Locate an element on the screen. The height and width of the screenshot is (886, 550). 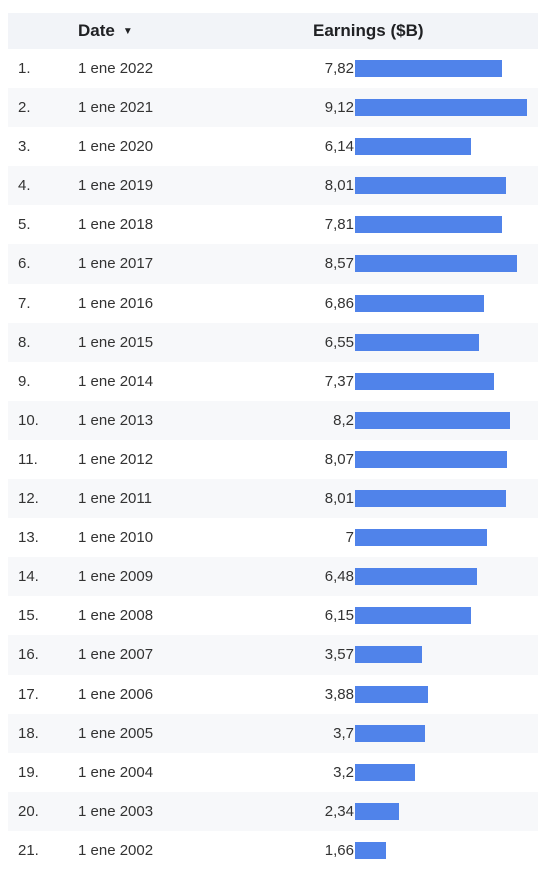
table-row: 9. 1 ene 2014 7,37 is located at coordinates (273, 381).